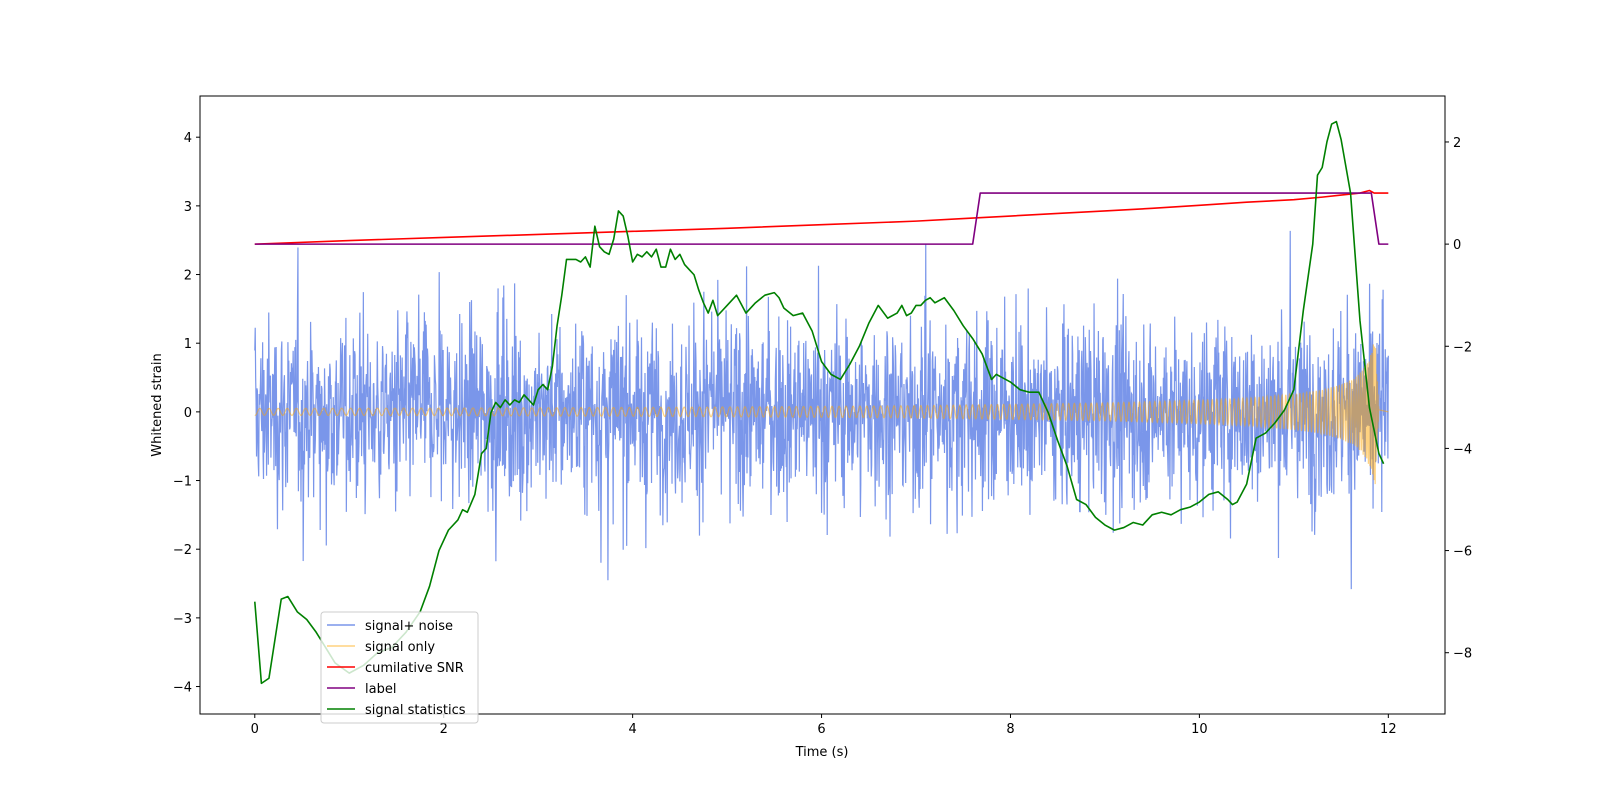 The height and width of the screenshot is (800, 1600). I want to click on x-tick-label: 4, so click(632, 729).